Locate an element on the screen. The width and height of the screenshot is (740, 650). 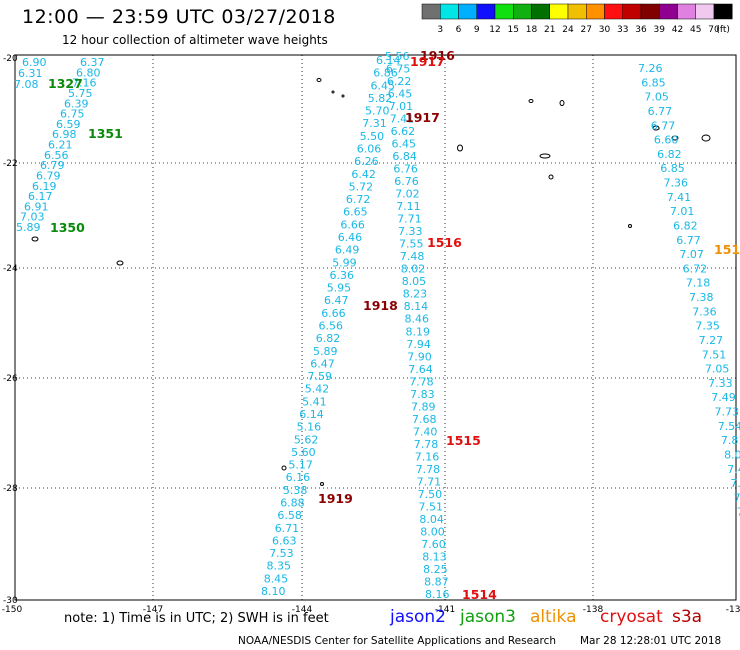
lat-tick-label: -30 is located at coordinates (10, 601).